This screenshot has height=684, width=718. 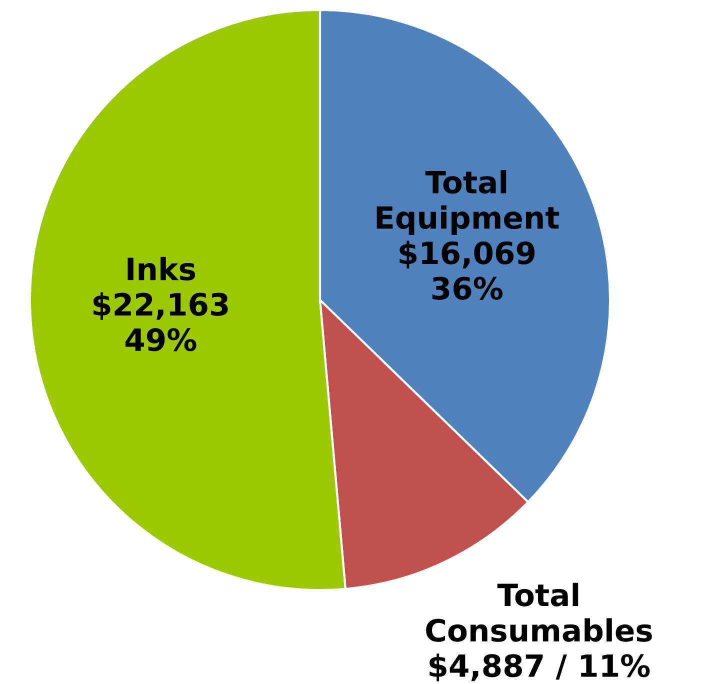 What do you see at coordinates (540, 668) in the screenshot?
I see `data-label: $4,887 / 11%` at bounding box center [540, 668].